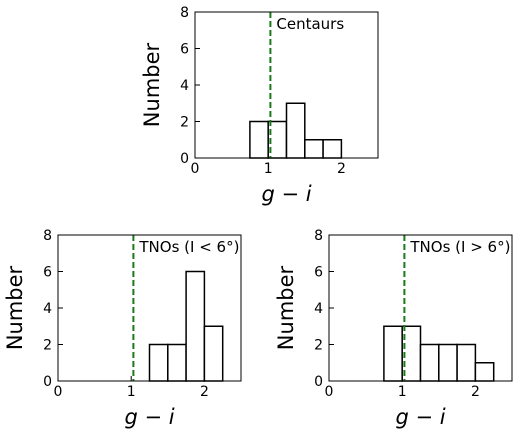  What do you see at coordinates (310, 24) in the screenshot?
I see `panel-annotation: Centaurs` at bounding box center [310, 24].